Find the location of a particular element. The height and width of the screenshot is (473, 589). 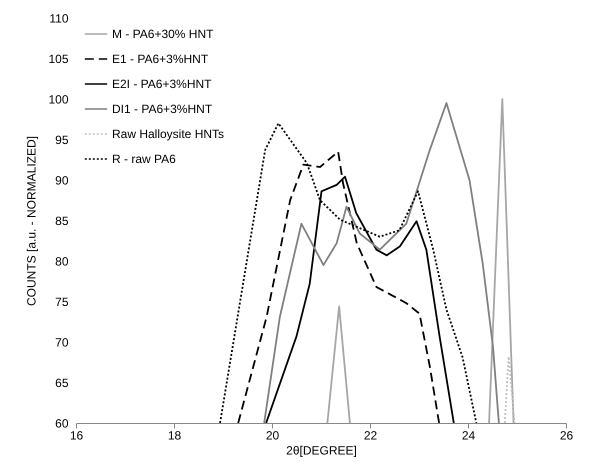

y-tick-label: 60 is located at coordinates (62, 423).